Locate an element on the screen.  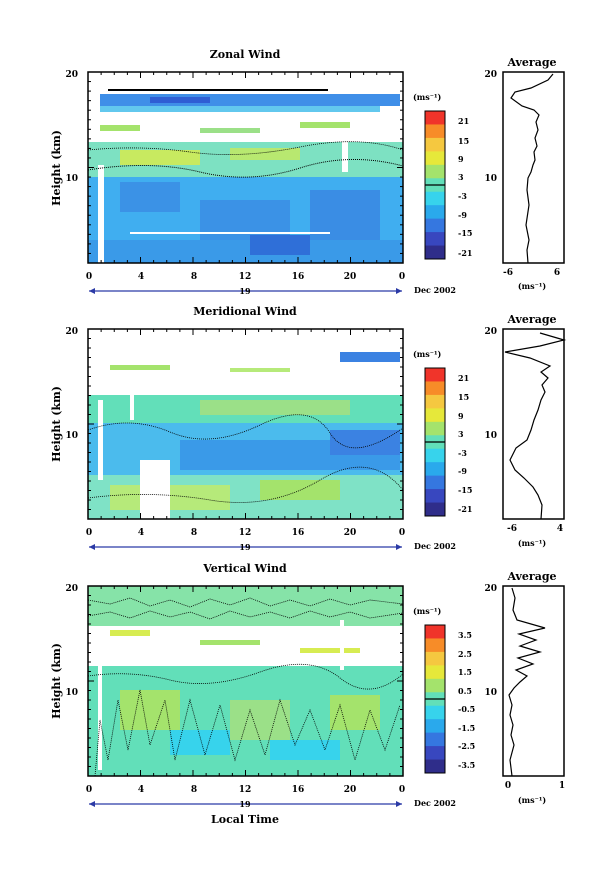
meridional-colorbar-tick: -3 is located at coordinates (462, 453).